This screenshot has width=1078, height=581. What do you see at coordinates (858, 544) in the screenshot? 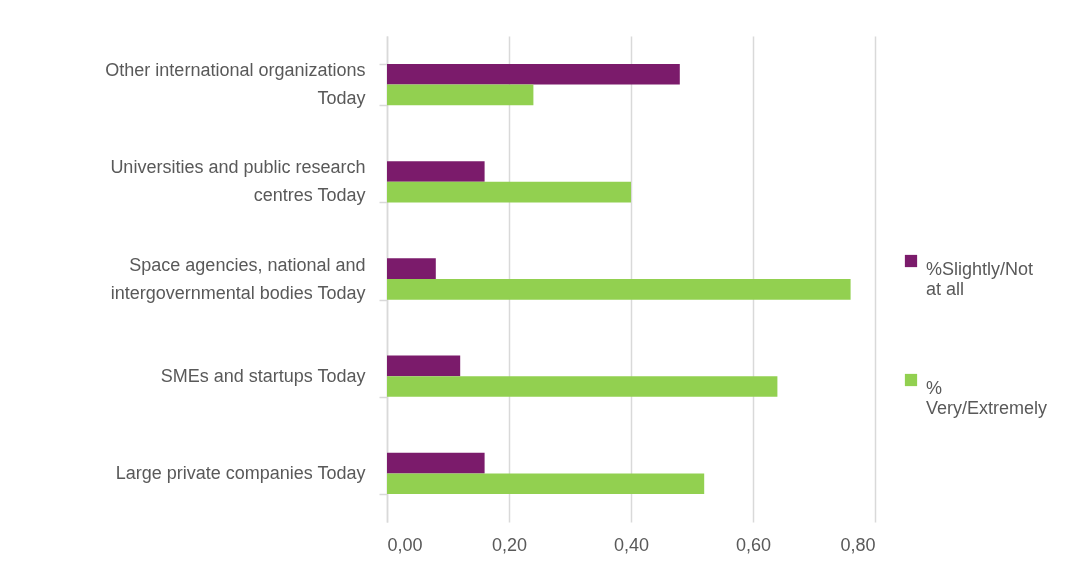
I see `x-tick-label: 0,80` at bounding box center [858, 544].